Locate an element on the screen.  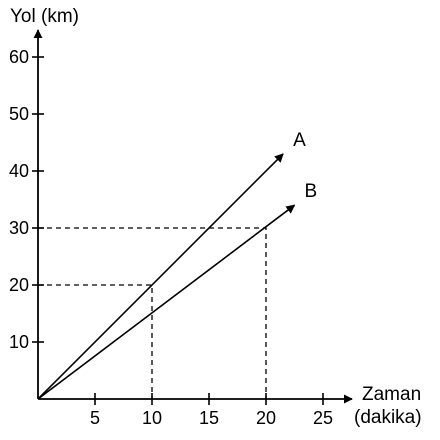
x-tick-label-20: 20 is located at coordinates (266, 418).